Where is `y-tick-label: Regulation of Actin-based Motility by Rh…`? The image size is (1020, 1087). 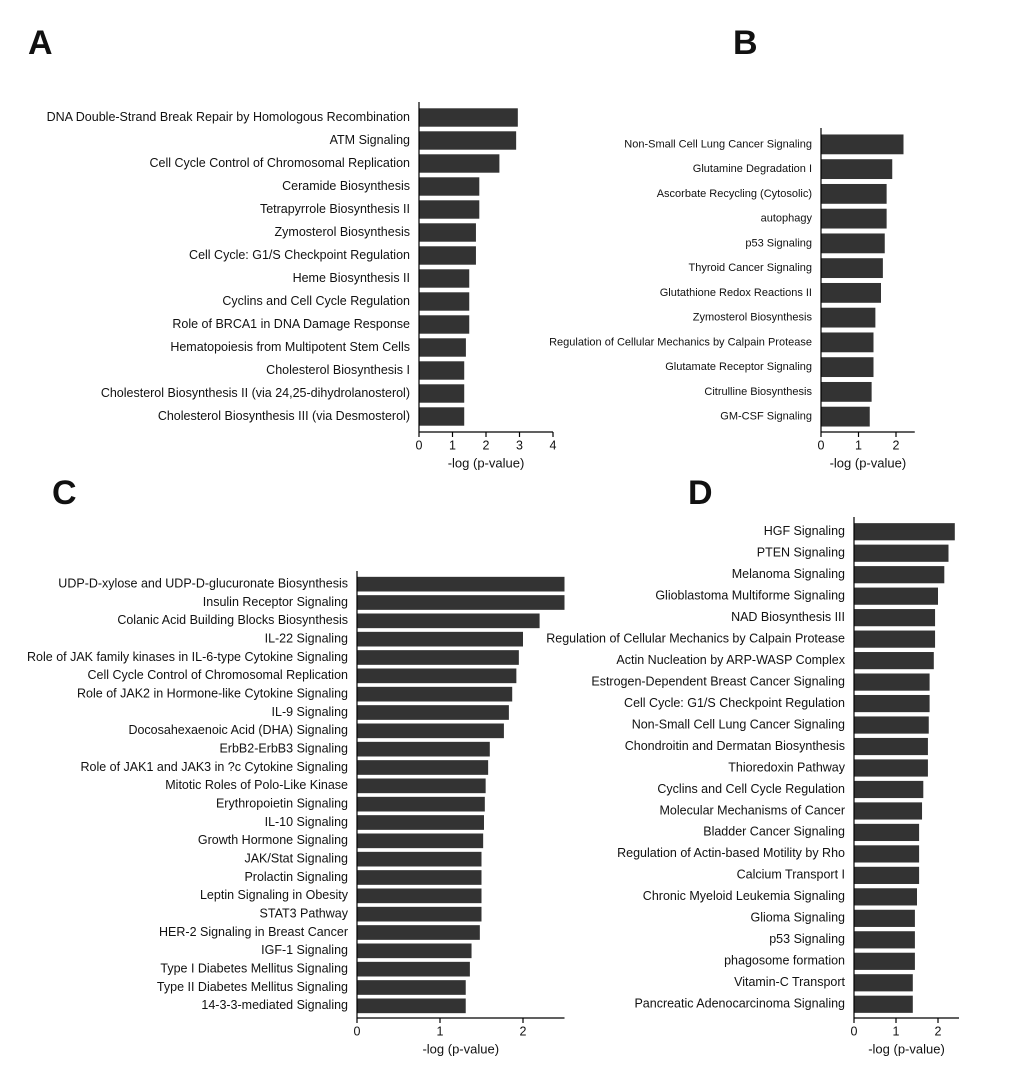 y-tick-label: Regulation of Actin-based Motility by Rh… is located at coordinates (731, 853).